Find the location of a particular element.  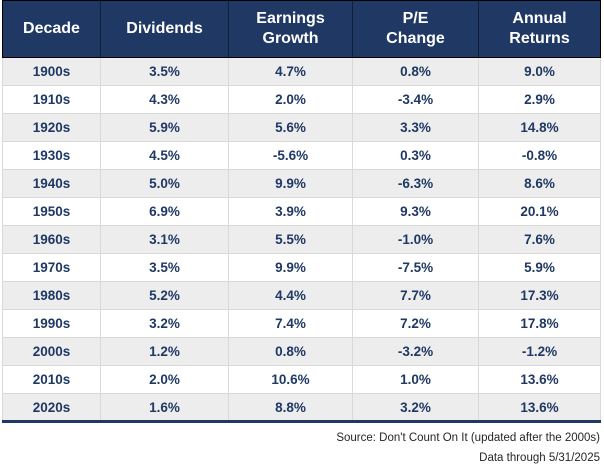

value-cell: 0.3% is located at coordinates (415, 155).